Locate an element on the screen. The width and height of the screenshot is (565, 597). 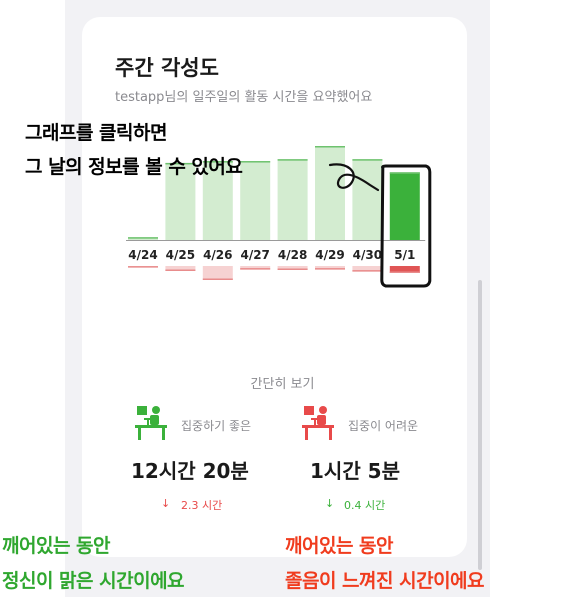
date-label-4/24: 4/24 is located at coordinates (142, 255).